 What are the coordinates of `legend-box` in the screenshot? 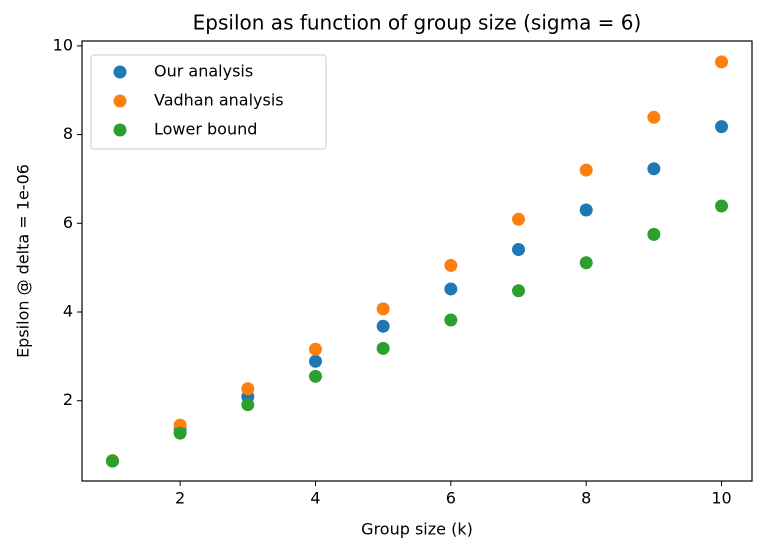 It's located at (208, 102).